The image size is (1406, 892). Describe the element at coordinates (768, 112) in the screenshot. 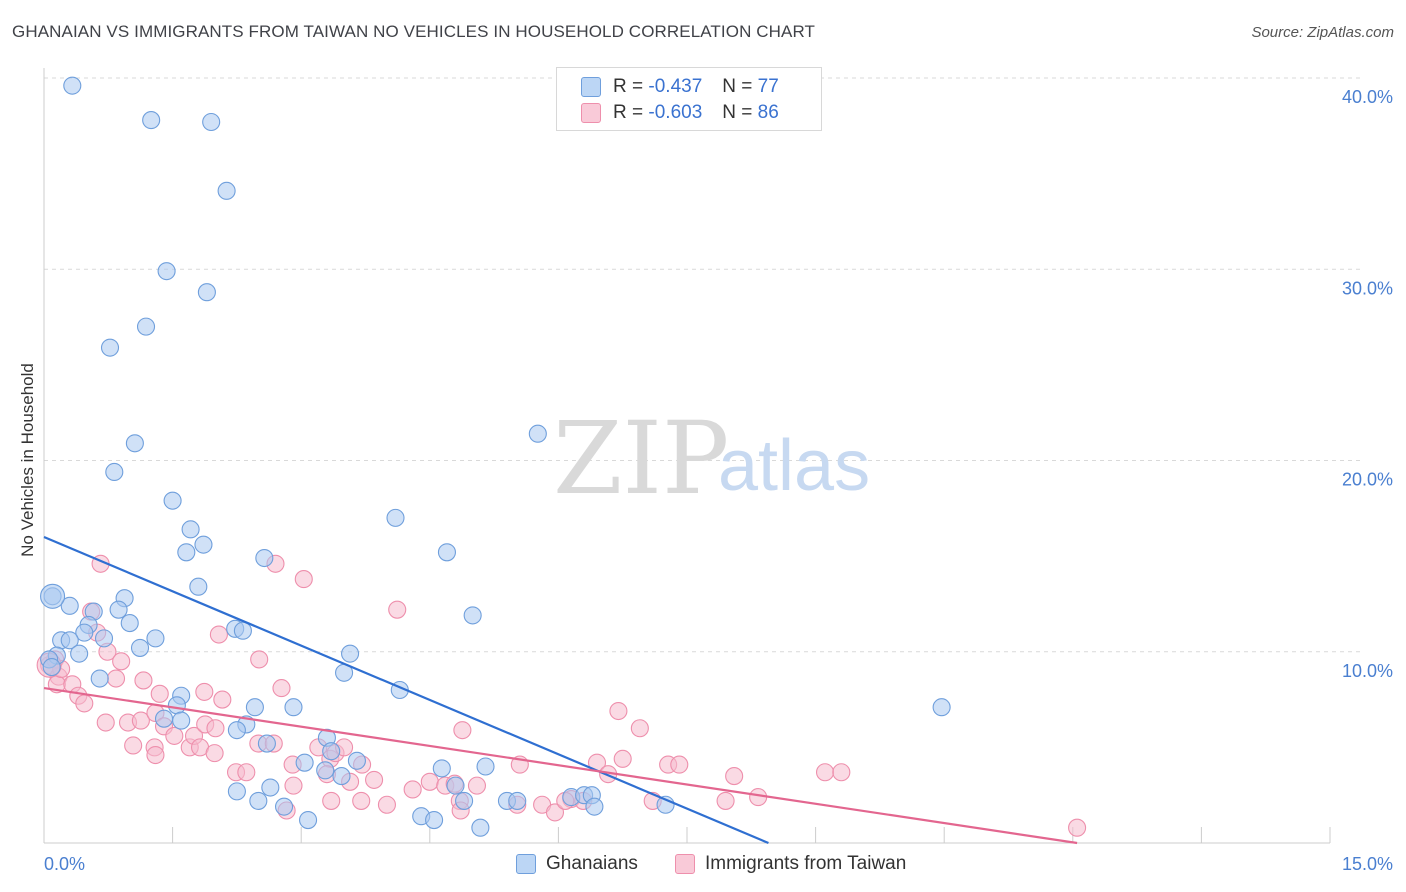

I see `legend-n-value-taiwan: 86` at that location.